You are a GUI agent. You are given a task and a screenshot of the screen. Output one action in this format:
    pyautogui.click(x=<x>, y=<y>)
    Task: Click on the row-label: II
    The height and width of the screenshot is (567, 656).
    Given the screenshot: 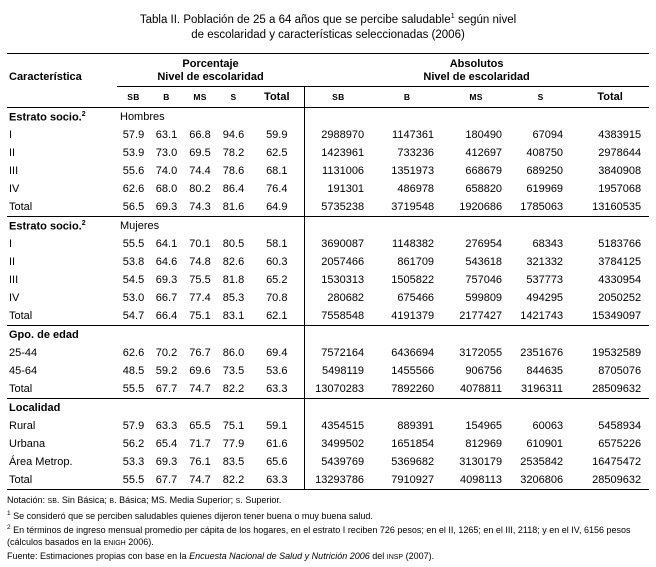 What is the action you would take?
    pyautogui.click(x=12, y=152)
    